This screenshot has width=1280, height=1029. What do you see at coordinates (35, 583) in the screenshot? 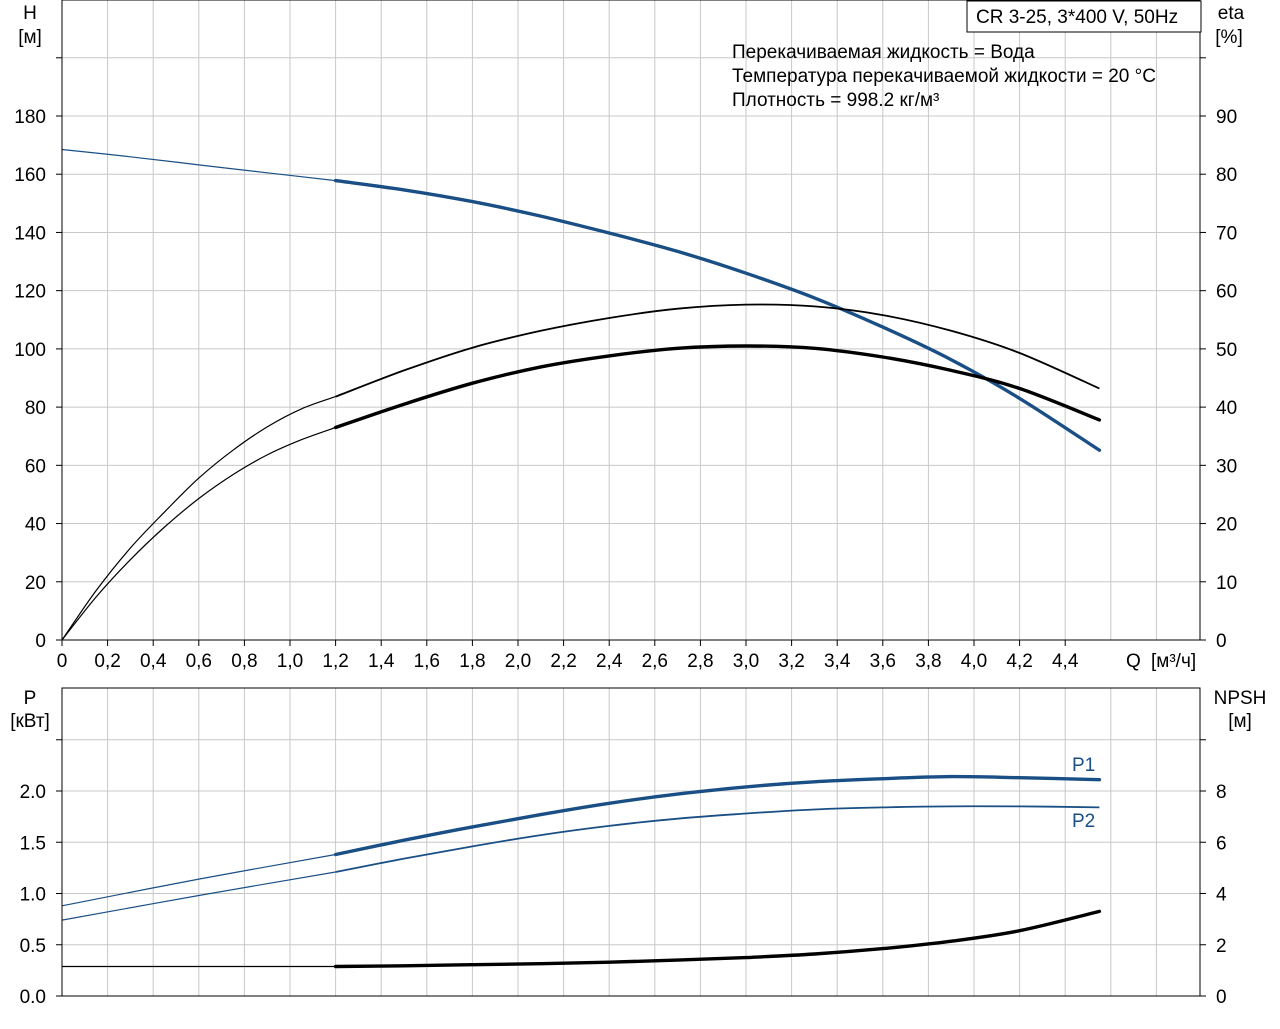
I see `y-left-tick-label: 20` at bounding box center [35, 583].